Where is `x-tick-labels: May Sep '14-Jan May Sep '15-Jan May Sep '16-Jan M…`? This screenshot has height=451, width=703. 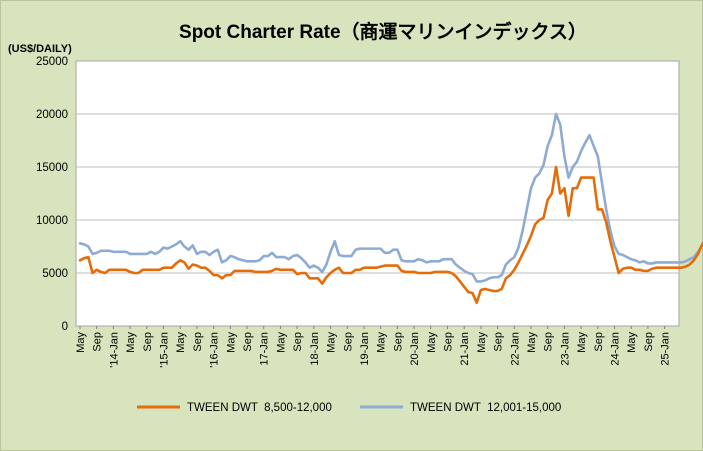
x-tick-labels: May Sep '14-Jan May Sep '15-Jan May Sep '16-Jan M… is located at coordinates (373, 347).